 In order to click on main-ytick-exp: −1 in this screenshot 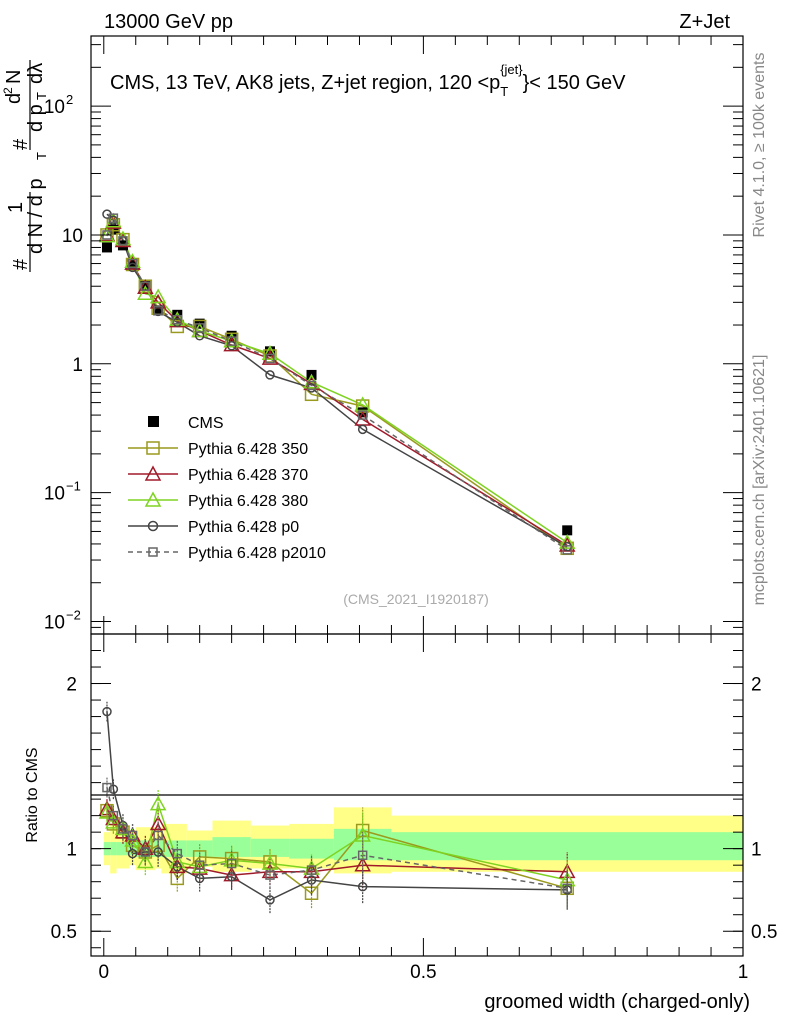, I will do `click(73, 486)`.